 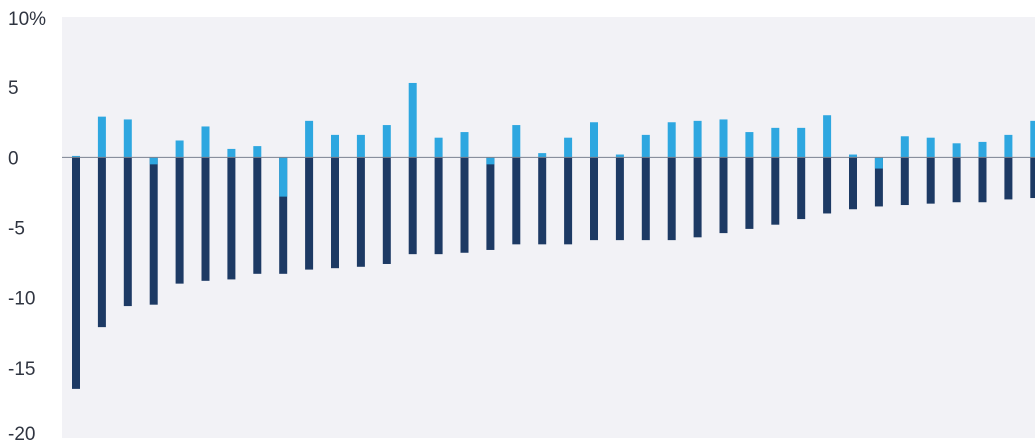 What do you see at coordinates (21, 299) in the screenshot?
I see `y-tick-label: -10` at bounding box center [21, 299].